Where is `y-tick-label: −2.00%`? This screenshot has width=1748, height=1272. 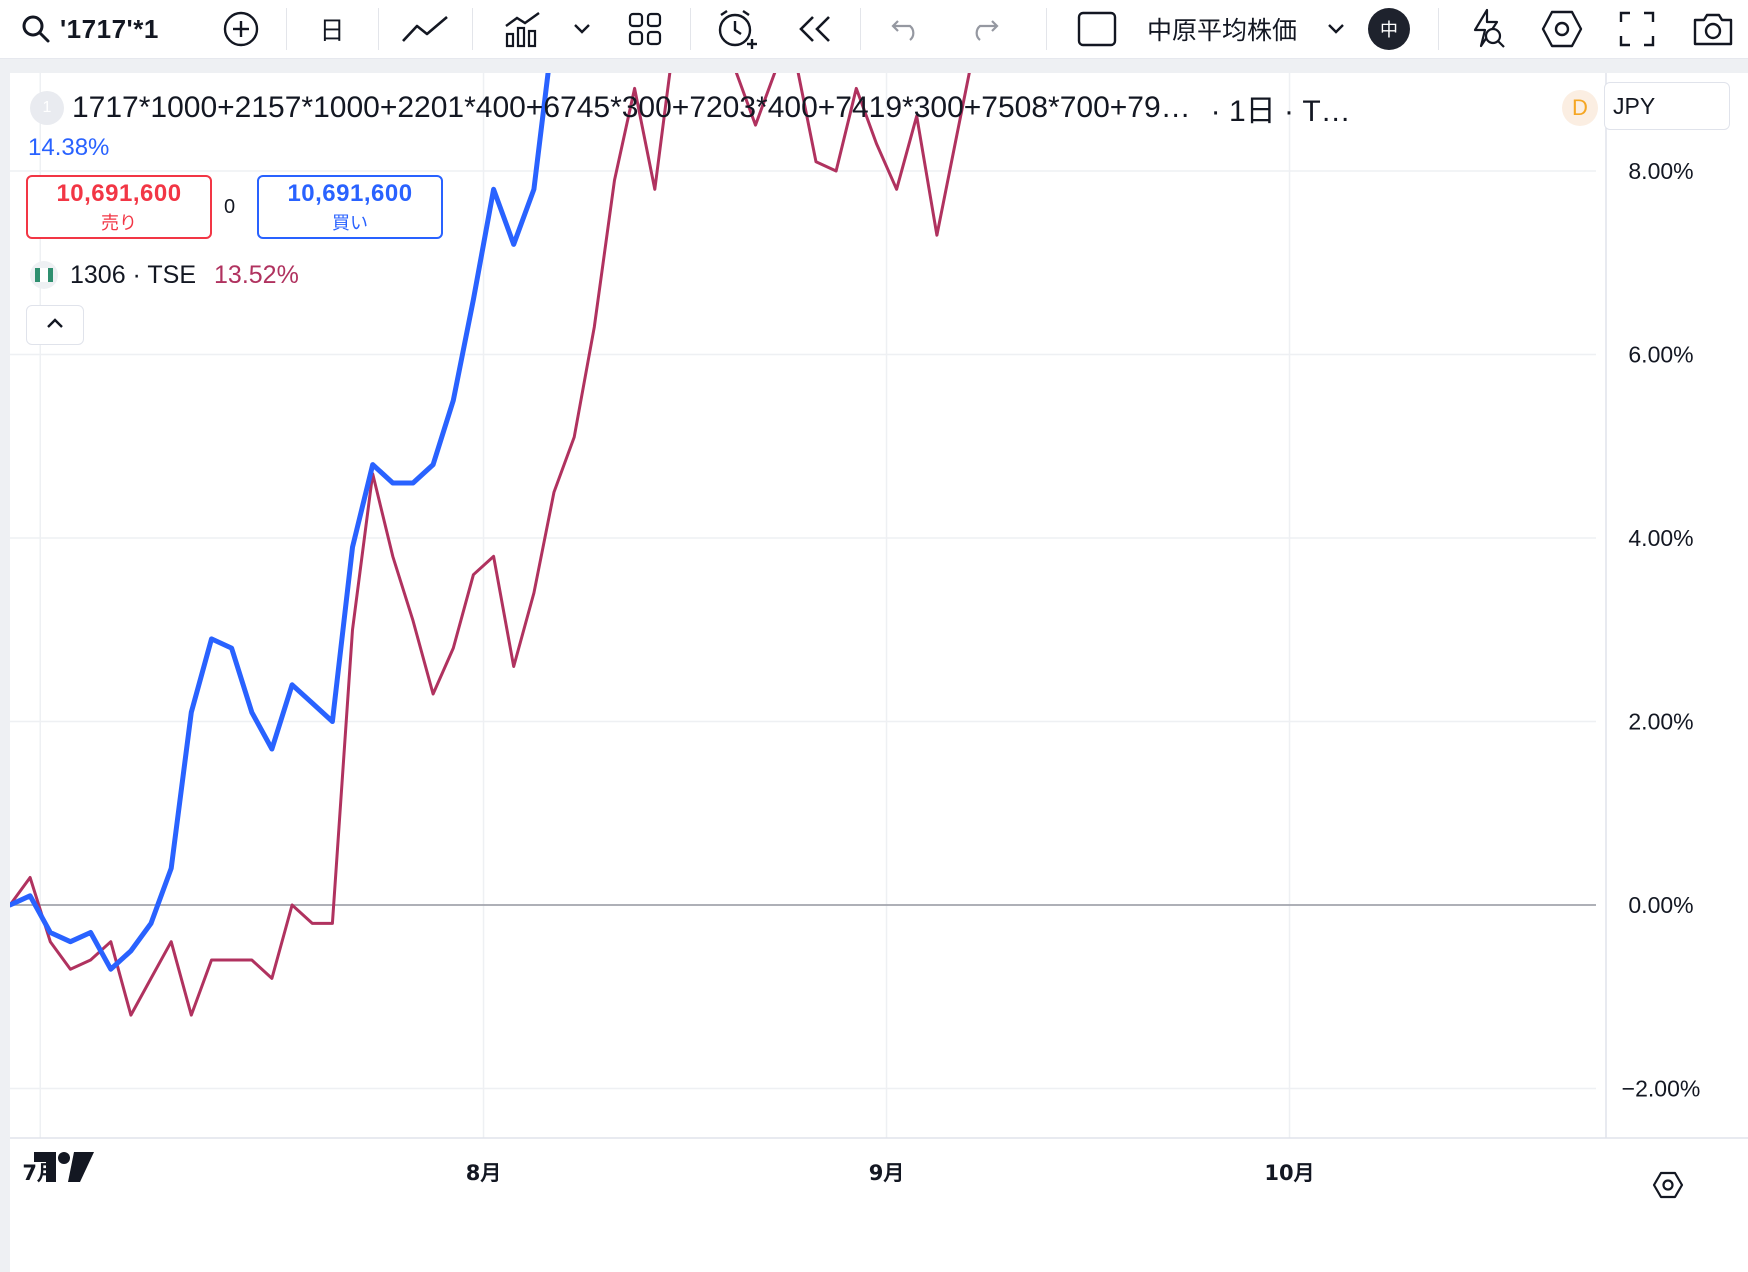 y-tick-label: −2.00% is located at coordinates (1661, 1089).